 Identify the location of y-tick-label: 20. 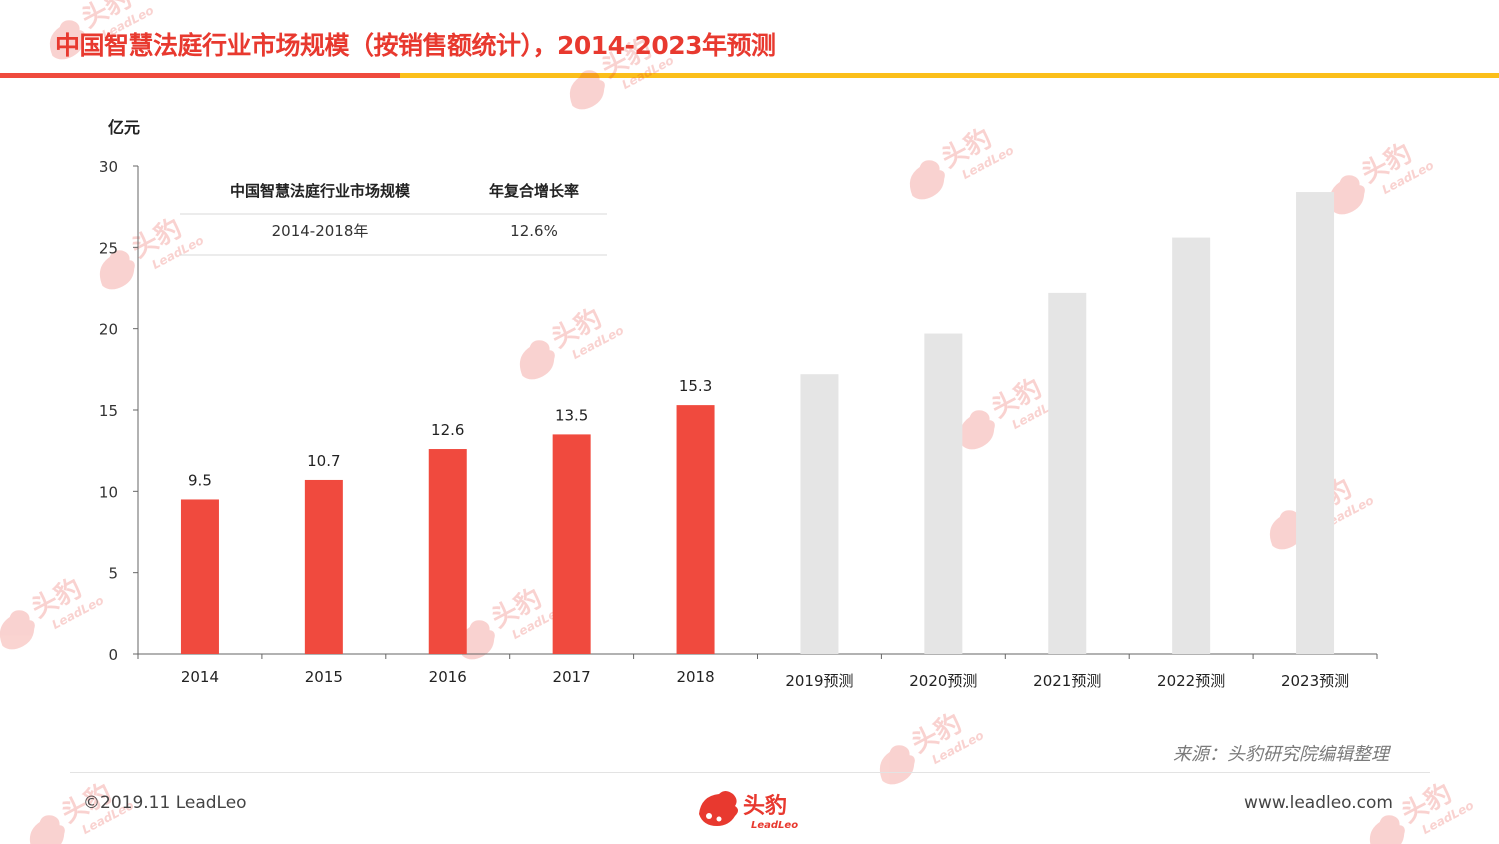
(108, 330).